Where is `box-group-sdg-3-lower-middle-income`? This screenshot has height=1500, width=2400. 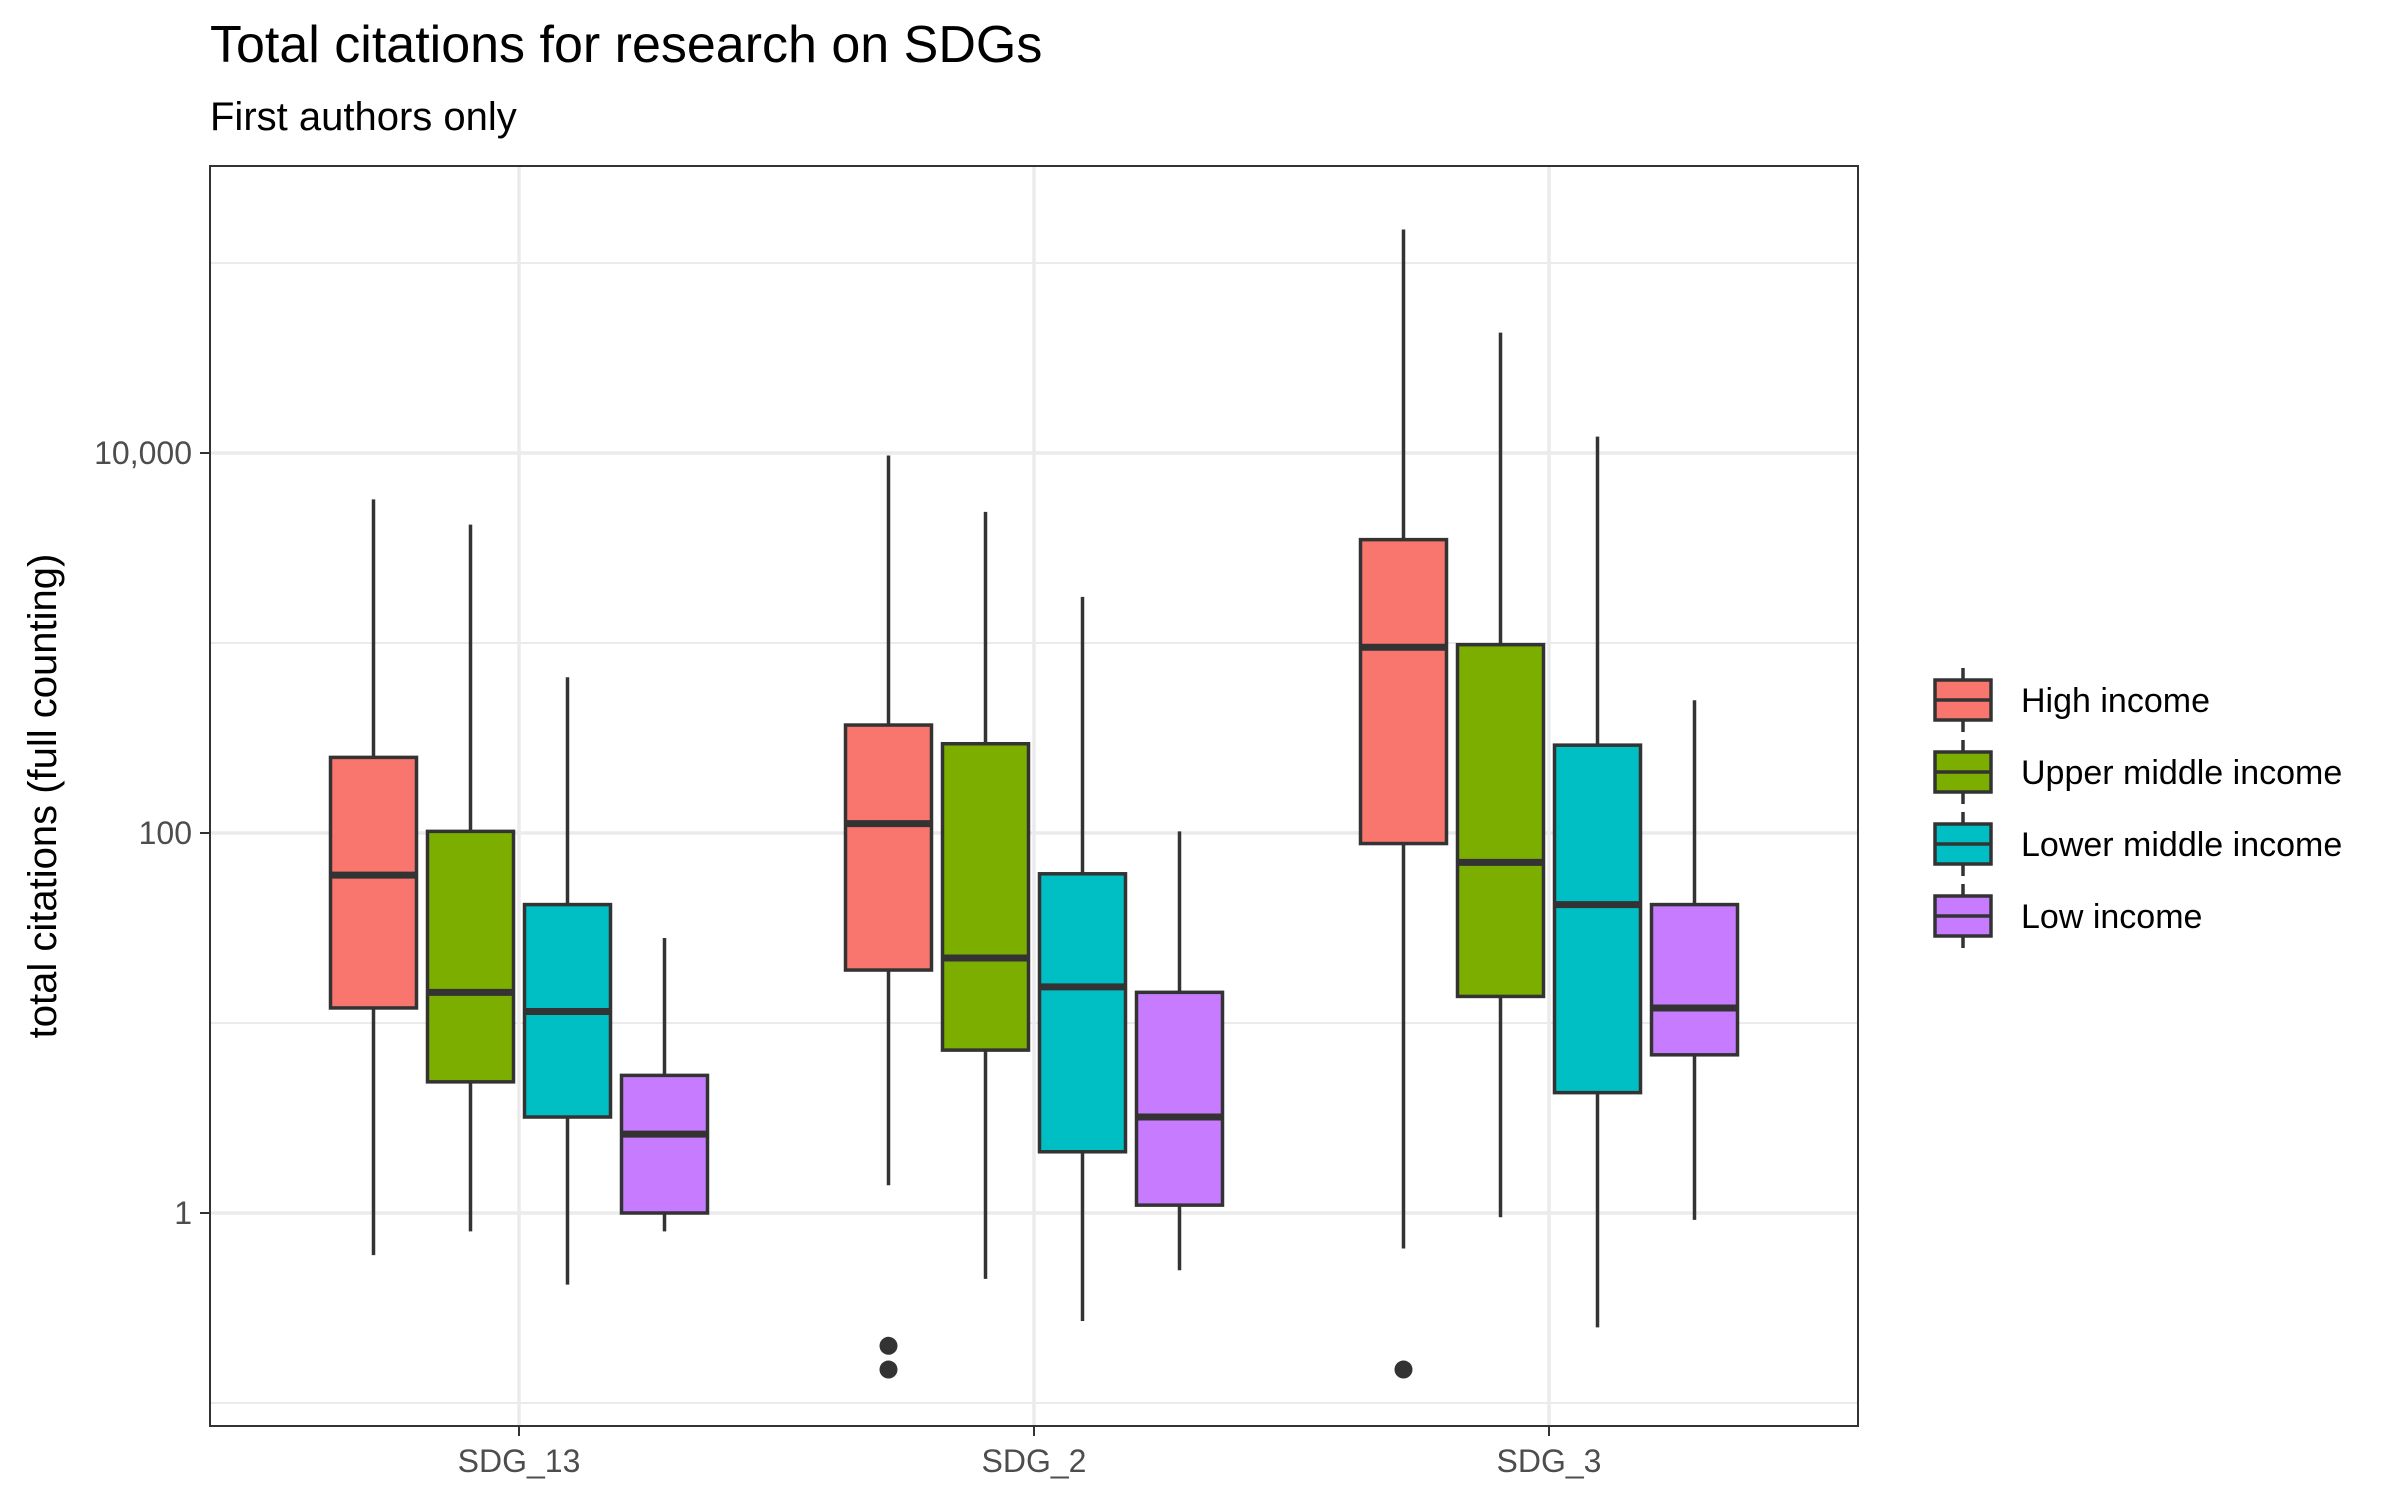
box-group-sdg-3-lower-middle-income is located at coordinates (1597, 882).